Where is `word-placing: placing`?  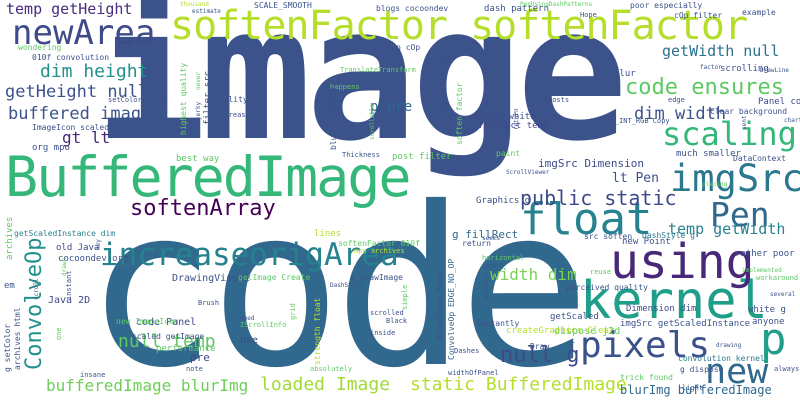
word-placing: placing is located at coordinates (715, 184).